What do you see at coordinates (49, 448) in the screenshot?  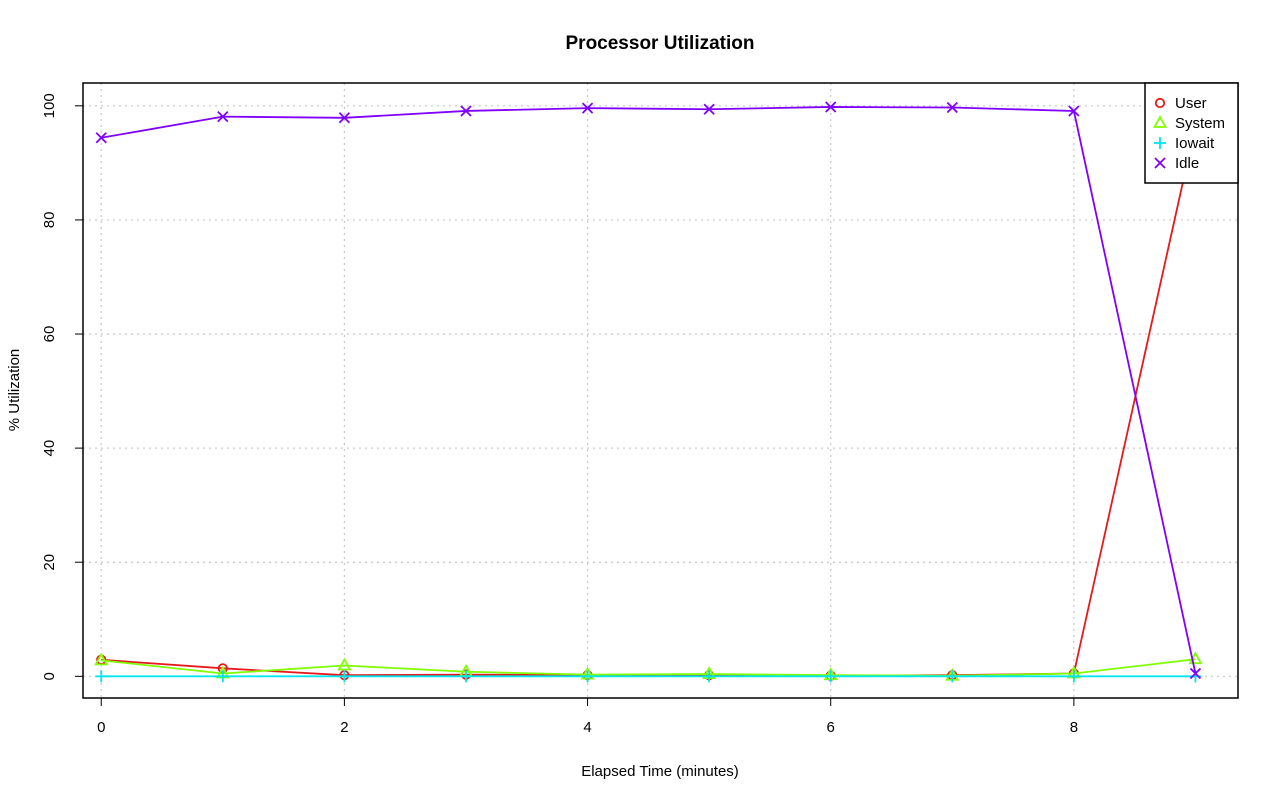 I see `y-tick-label: 40` at bounding box center [49, 448].